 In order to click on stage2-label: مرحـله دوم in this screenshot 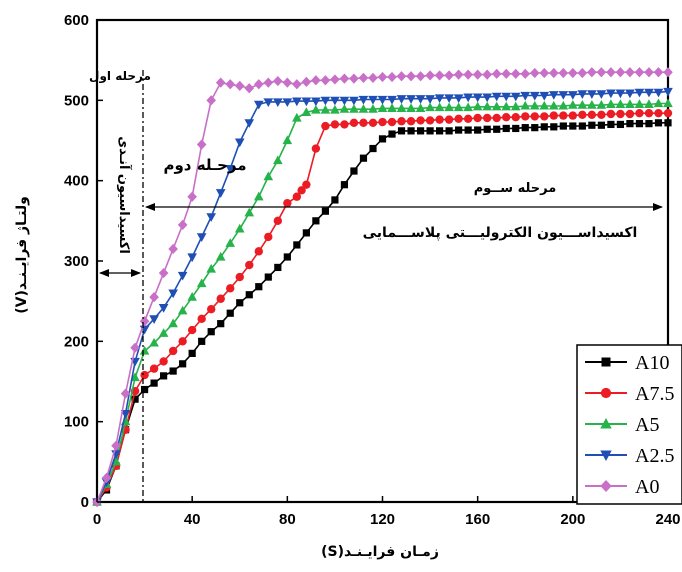, I will do `click(204, 165)`.